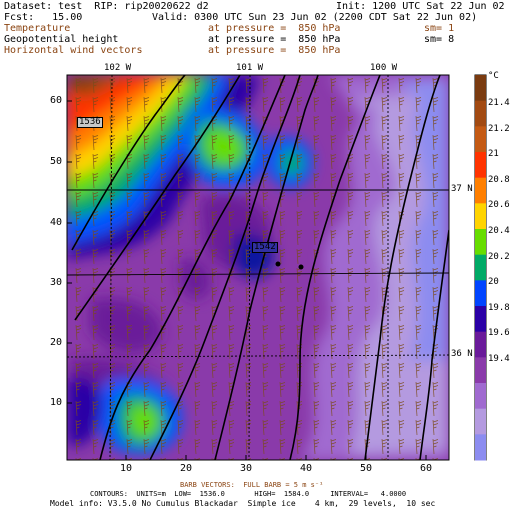 This screenshot has height=512, width=512. I want to click on colorbar, so click(480, 267).